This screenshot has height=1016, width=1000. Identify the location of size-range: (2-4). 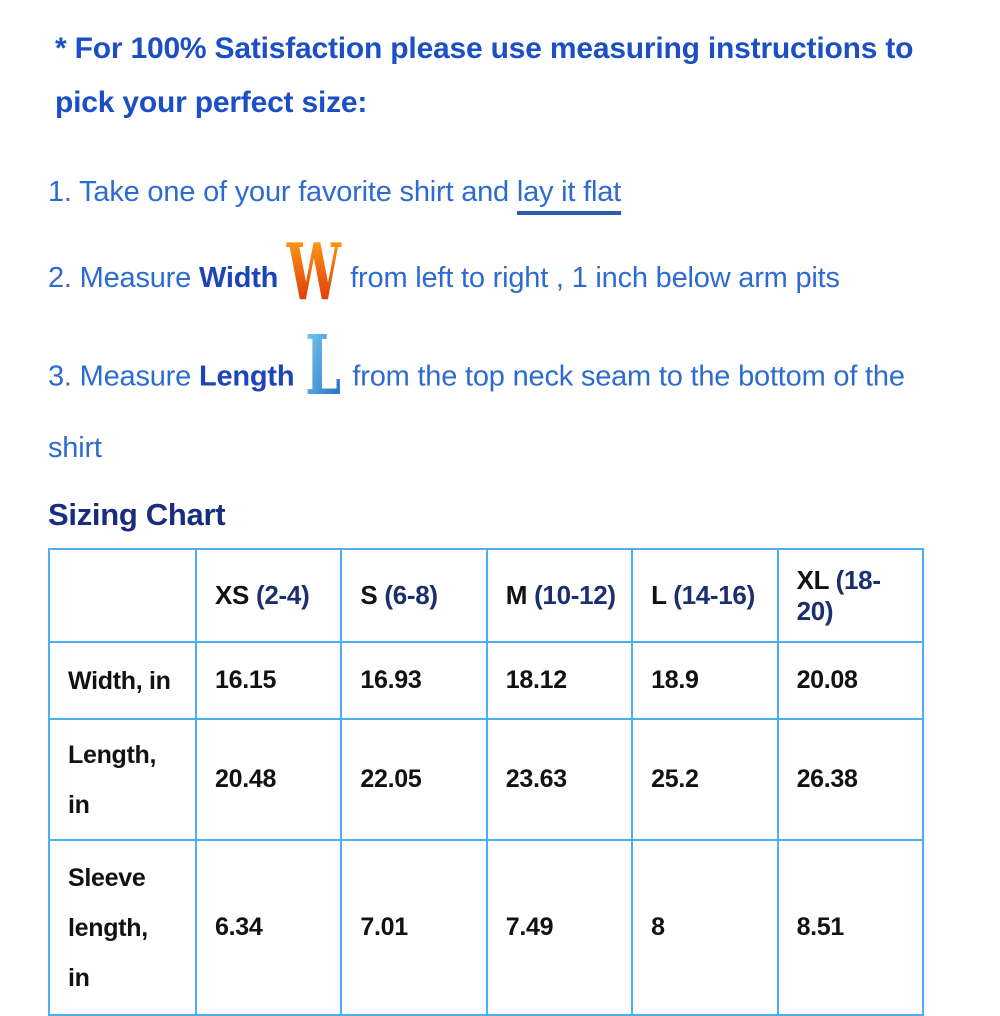
(283, 595).